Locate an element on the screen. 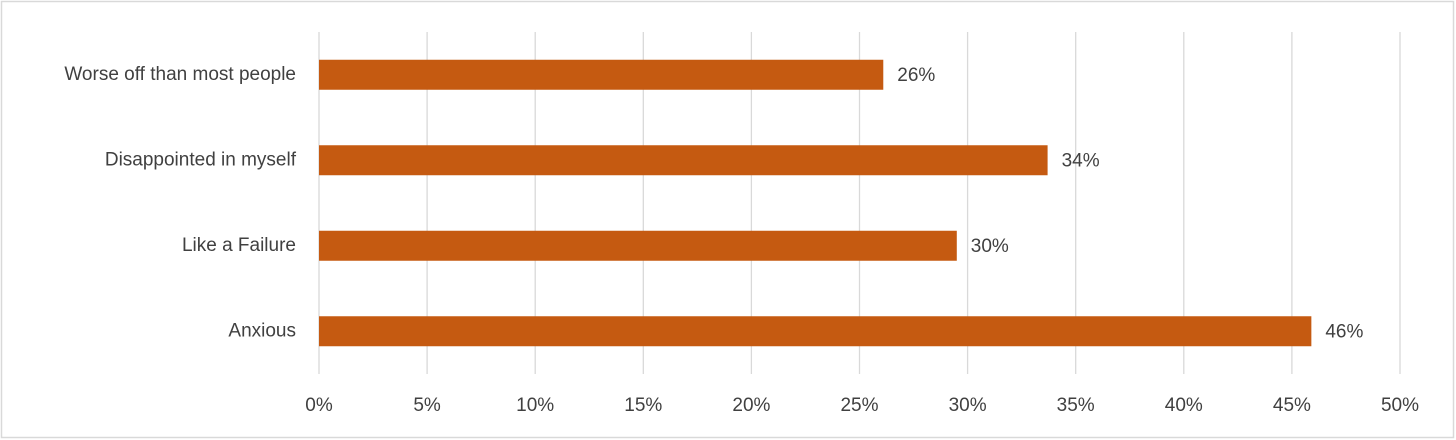 The image size is (1456, 440). y-tick-label: Anxious is located at coordinates (262, 330).